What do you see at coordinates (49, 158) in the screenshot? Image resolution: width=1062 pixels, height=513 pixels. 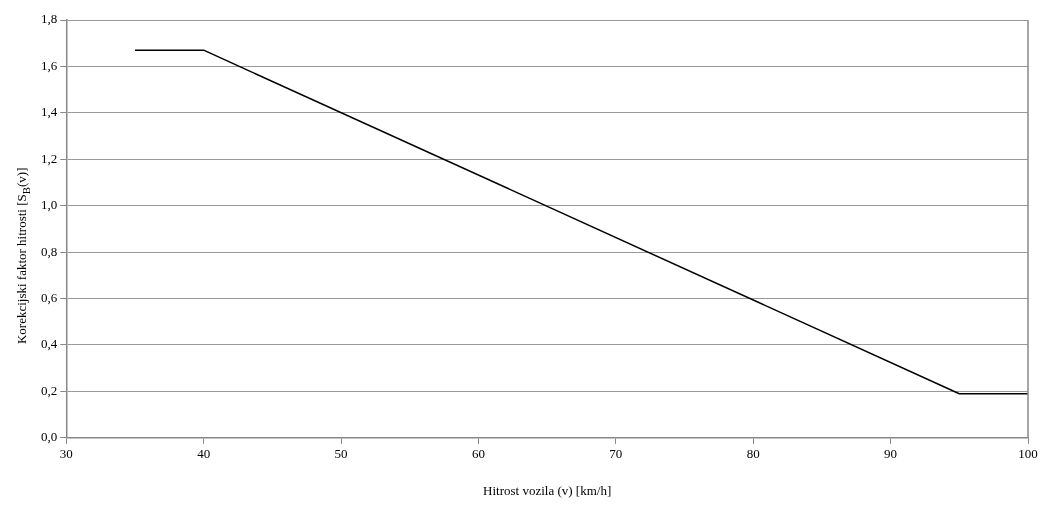 I see `y-tick-label: 1,2` at bounding box center [49, 158].